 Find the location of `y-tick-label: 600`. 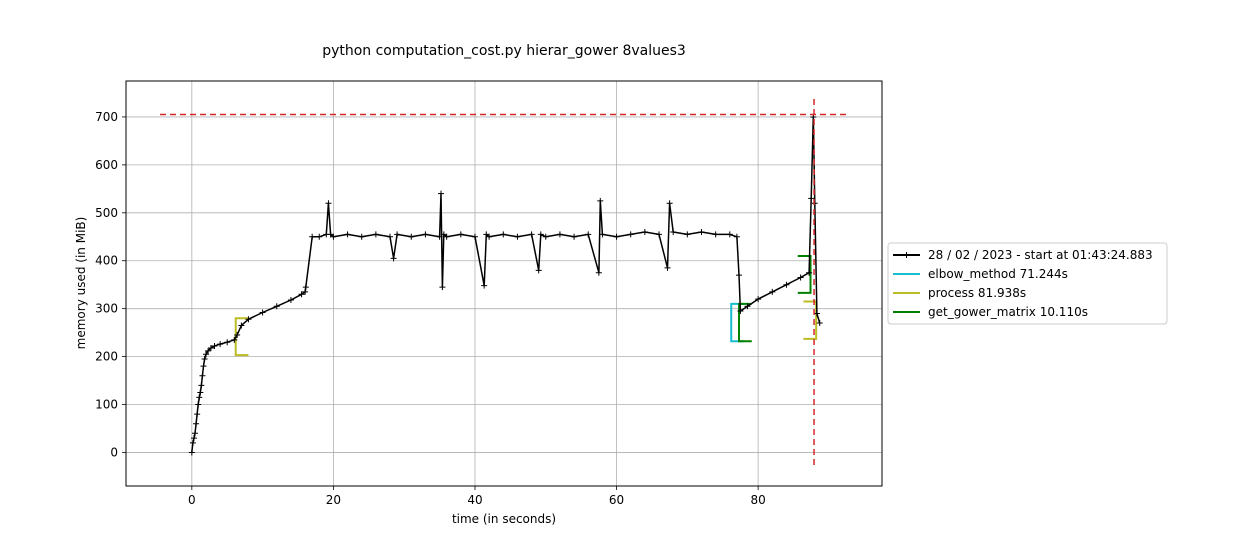

y-tick-label: 600 is located at coordinates (106, 165).